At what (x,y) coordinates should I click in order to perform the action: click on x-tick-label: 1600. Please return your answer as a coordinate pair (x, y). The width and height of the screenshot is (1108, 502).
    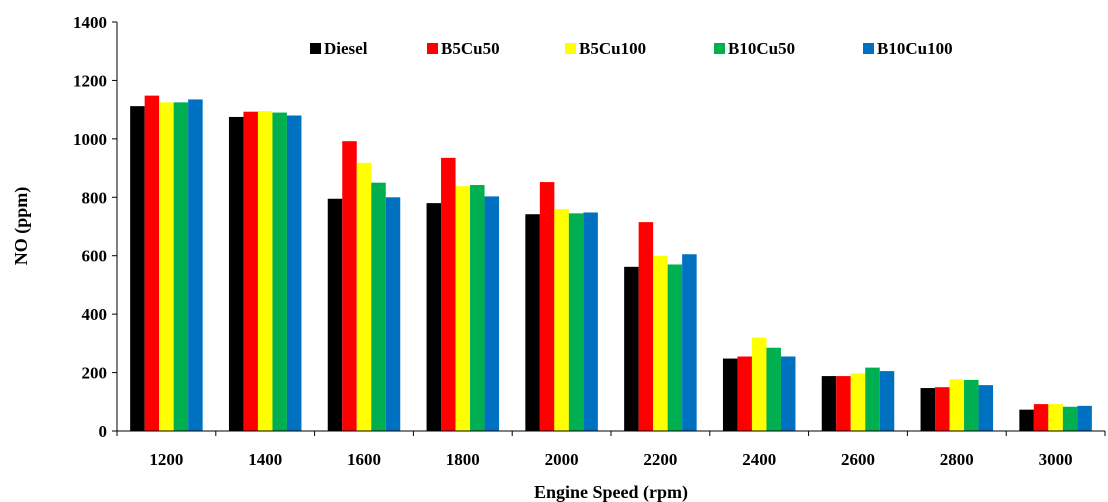
    Looking at the image, I should click on (364, 459).